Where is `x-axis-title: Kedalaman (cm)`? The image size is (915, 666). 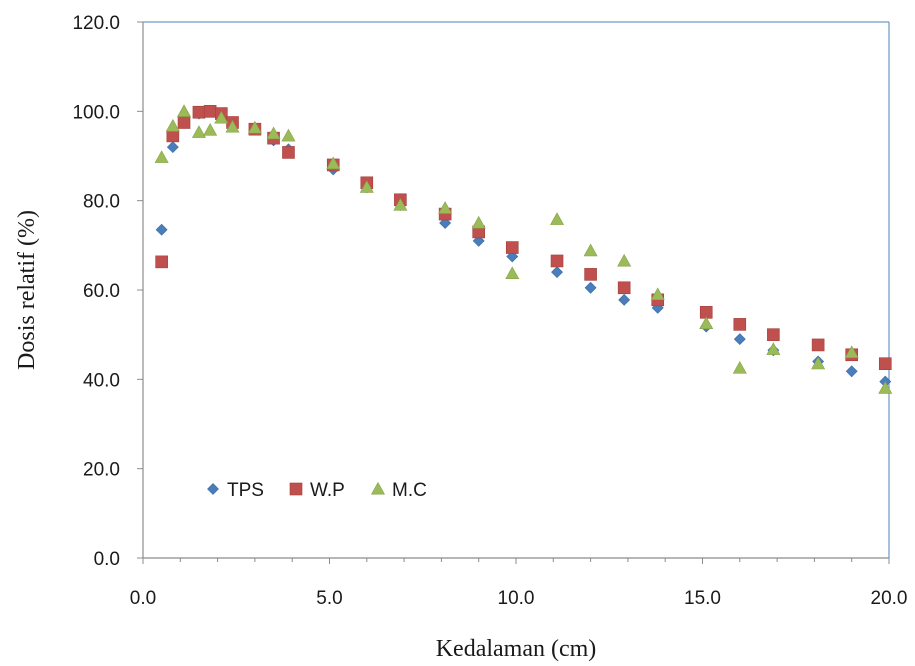 x-axis-title: Kedalaman (cm) is located at coordinates (516, 649).